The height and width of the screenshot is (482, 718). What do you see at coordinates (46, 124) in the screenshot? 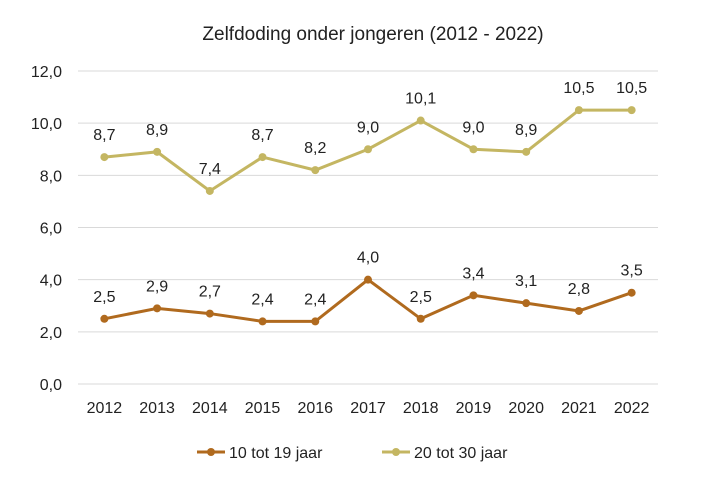
I see `y-tick-label: 10,0` at bounding box center [46, 124].